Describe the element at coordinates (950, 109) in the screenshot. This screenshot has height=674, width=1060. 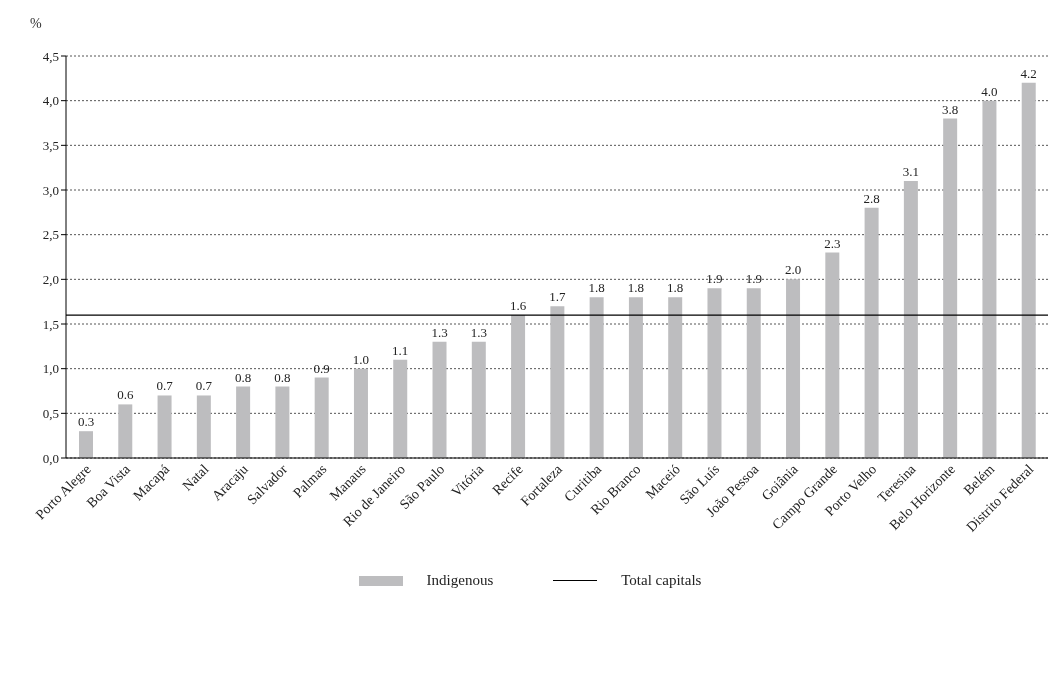
I see `data-label: 3.8` at that location.